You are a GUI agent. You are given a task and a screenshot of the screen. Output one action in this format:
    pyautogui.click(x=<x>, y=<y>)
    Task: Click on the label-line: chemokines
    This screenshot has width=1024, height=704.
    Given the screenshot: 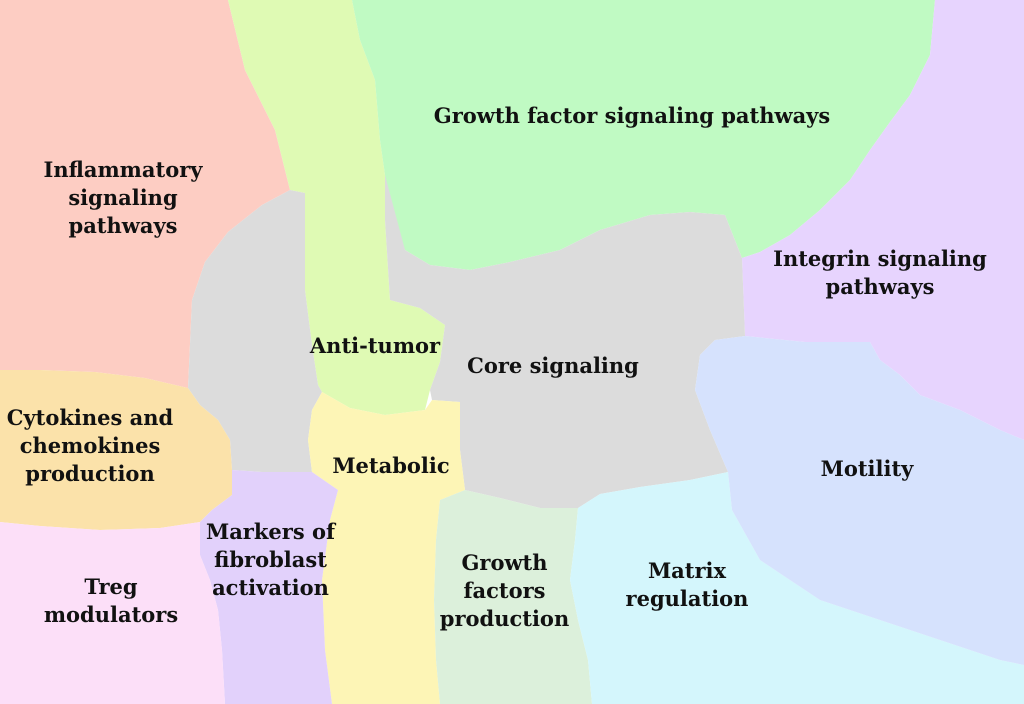 What is the action you would take?
    pyautogui.click(x=90, y=445)
    